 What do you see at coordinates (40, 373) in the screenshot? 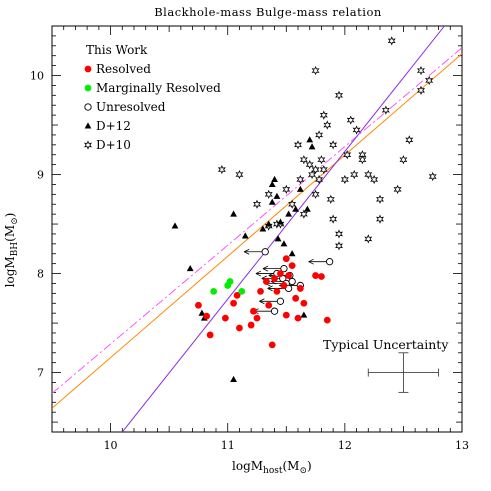
I see `y-tick-label: 7` at bounding box center [40, 373].